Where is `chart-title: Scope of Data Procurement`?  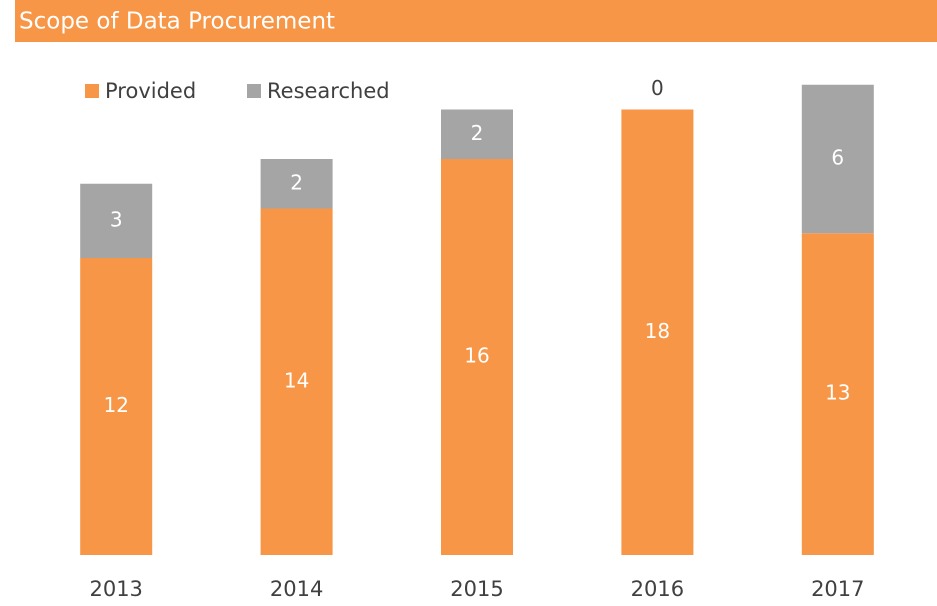
chart-title: Scope of Data Procurement is located at coordinates (177, 22).